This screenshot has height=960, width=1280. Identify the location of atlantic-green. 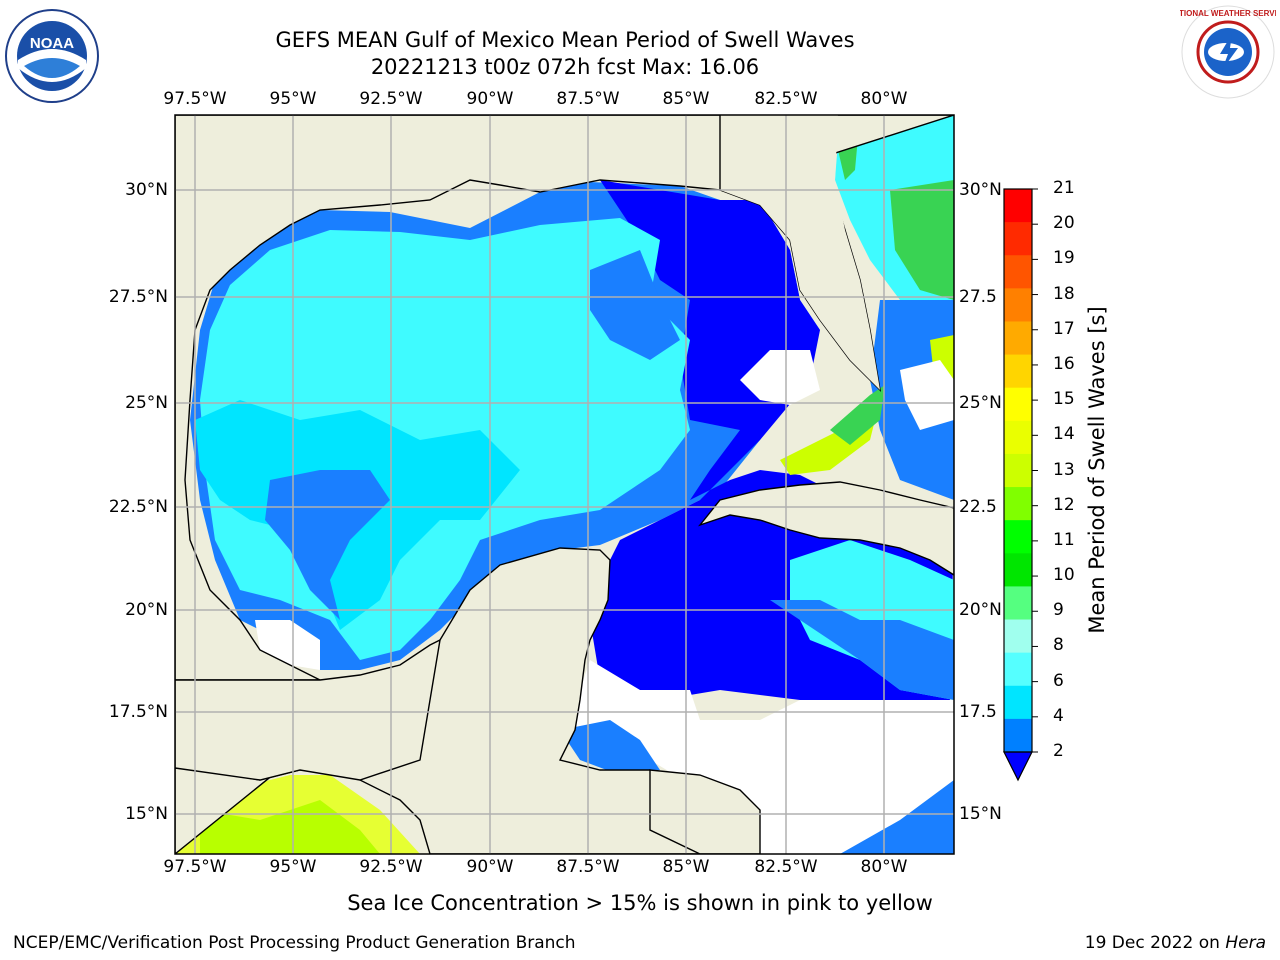
(922, 240).